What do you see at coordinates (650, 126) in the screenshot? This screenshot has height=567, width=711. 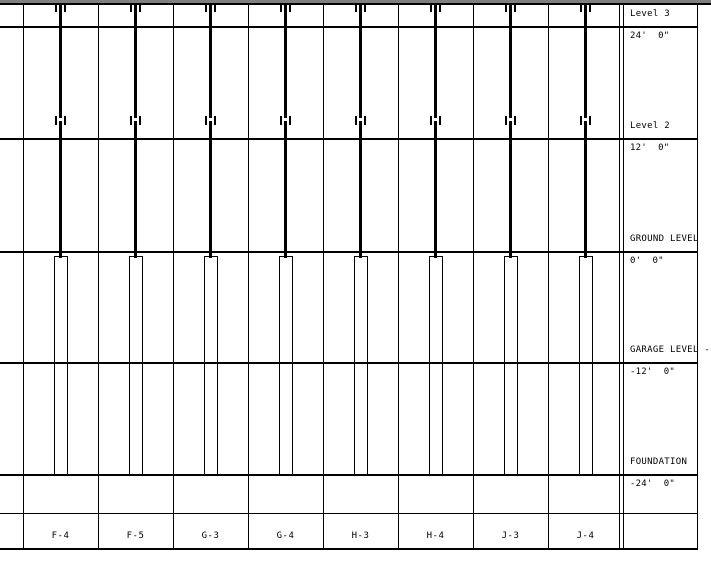 I see `level-name: Level 2` at bounding box center [650, 126].